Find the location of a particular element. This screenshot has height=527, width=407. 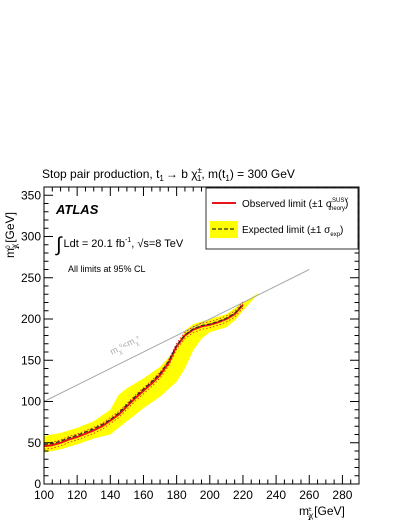

y-tick-label: 0 is located at coordinates (37, 484).